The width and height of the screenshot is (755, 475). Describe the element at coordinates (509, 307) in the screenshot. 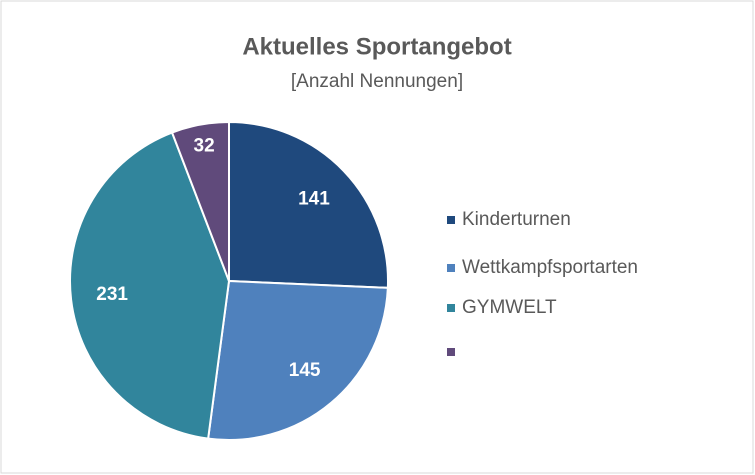

I see `legend-label: GYMWELT` at that location.